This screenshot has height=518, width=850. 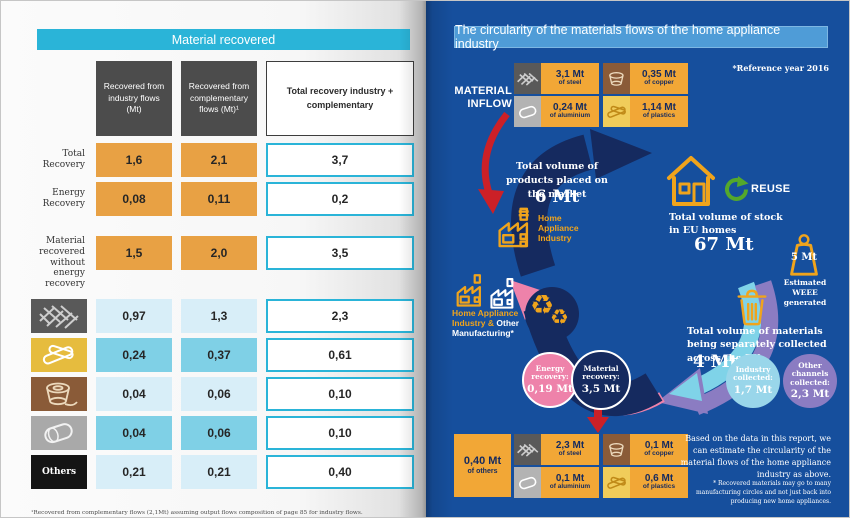 What do you see at coordinates (570, 74) in the screenshot?
I see `badge-value: 3,1 Mt` at bounding box center [570, 74].